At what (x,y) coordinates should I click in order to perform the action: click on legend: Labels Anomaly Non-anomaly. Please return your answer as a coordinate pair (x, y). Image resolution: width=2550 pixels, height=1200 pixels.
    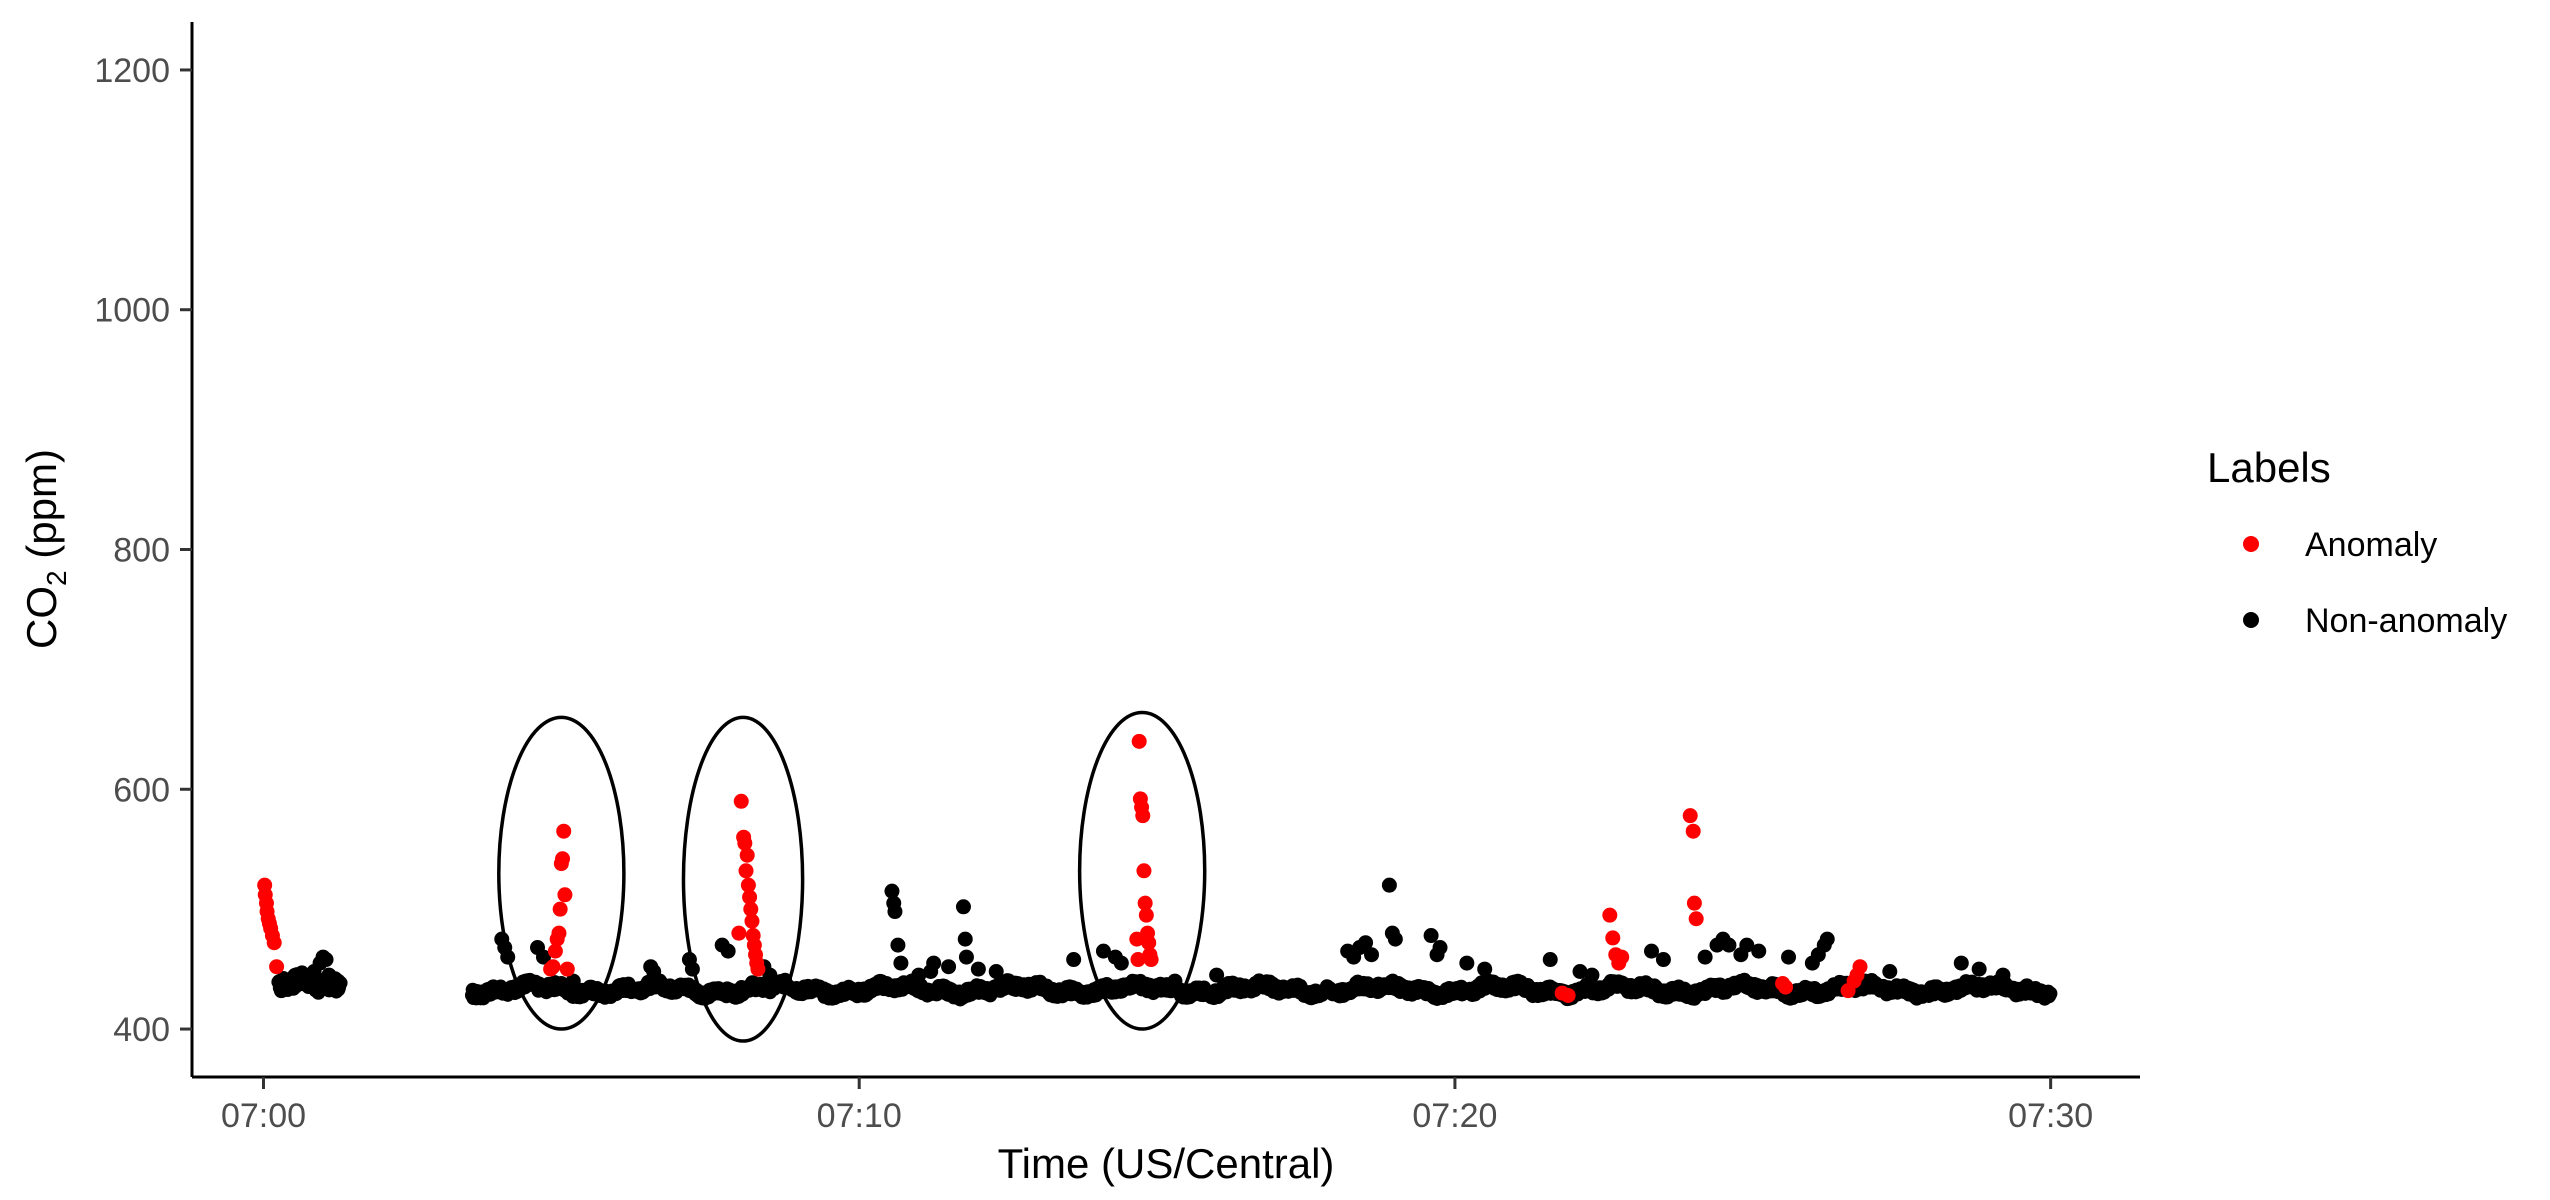
    Looking at the image, I should click on (2357, 542).